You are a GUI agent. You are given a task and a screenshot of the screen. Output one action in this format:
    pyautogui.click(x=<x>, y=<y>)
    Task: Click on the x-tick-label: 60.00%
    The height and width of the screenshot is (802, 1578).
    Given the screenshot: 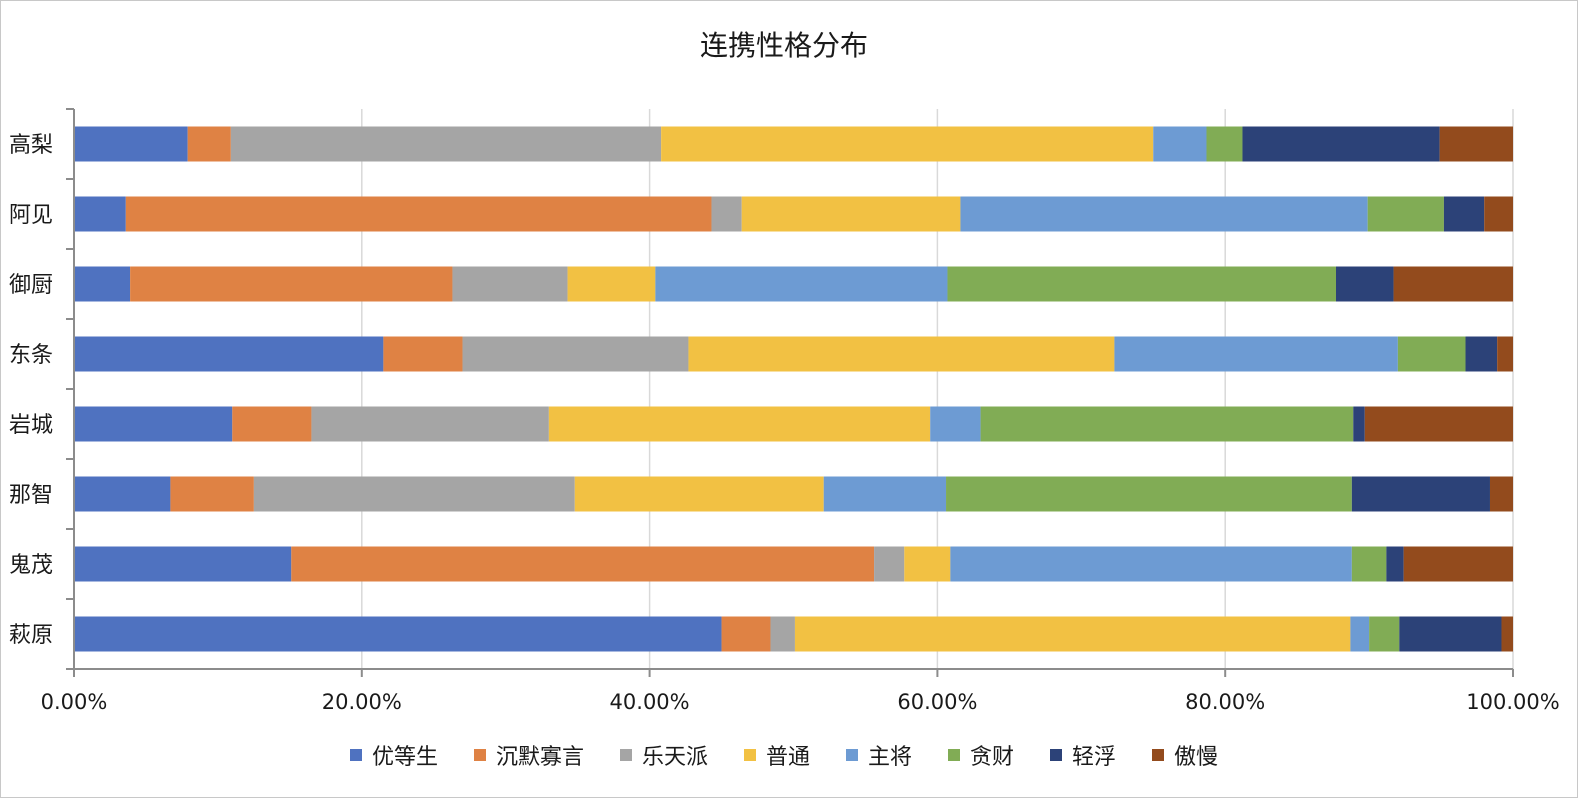 What is the action you would take?
    pyautogui.click(x=937, y=702)
    